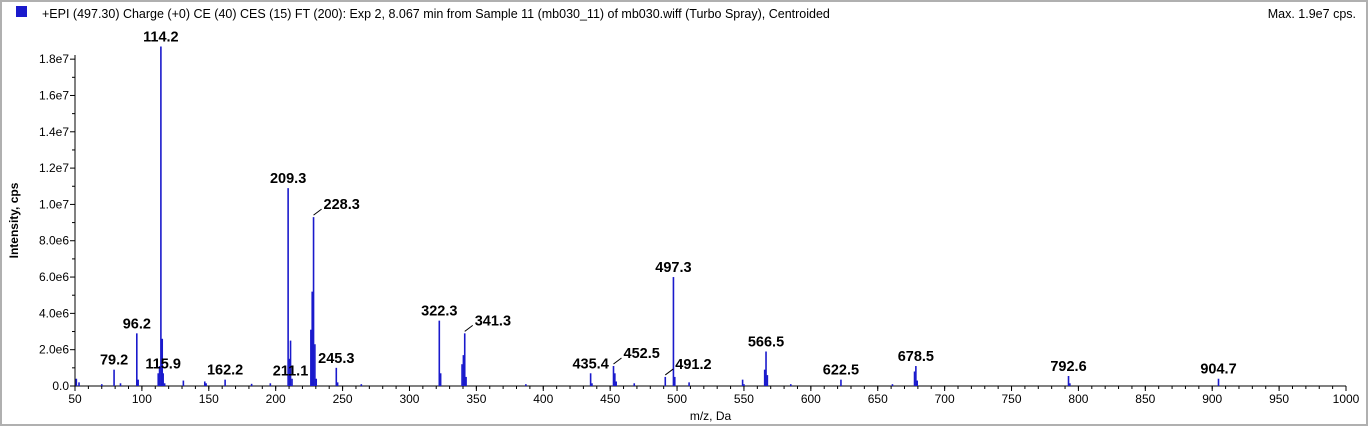 This screenshot has width=1368, height=426. I want to click on y-tick-label: 0.0, so click(60, 386).